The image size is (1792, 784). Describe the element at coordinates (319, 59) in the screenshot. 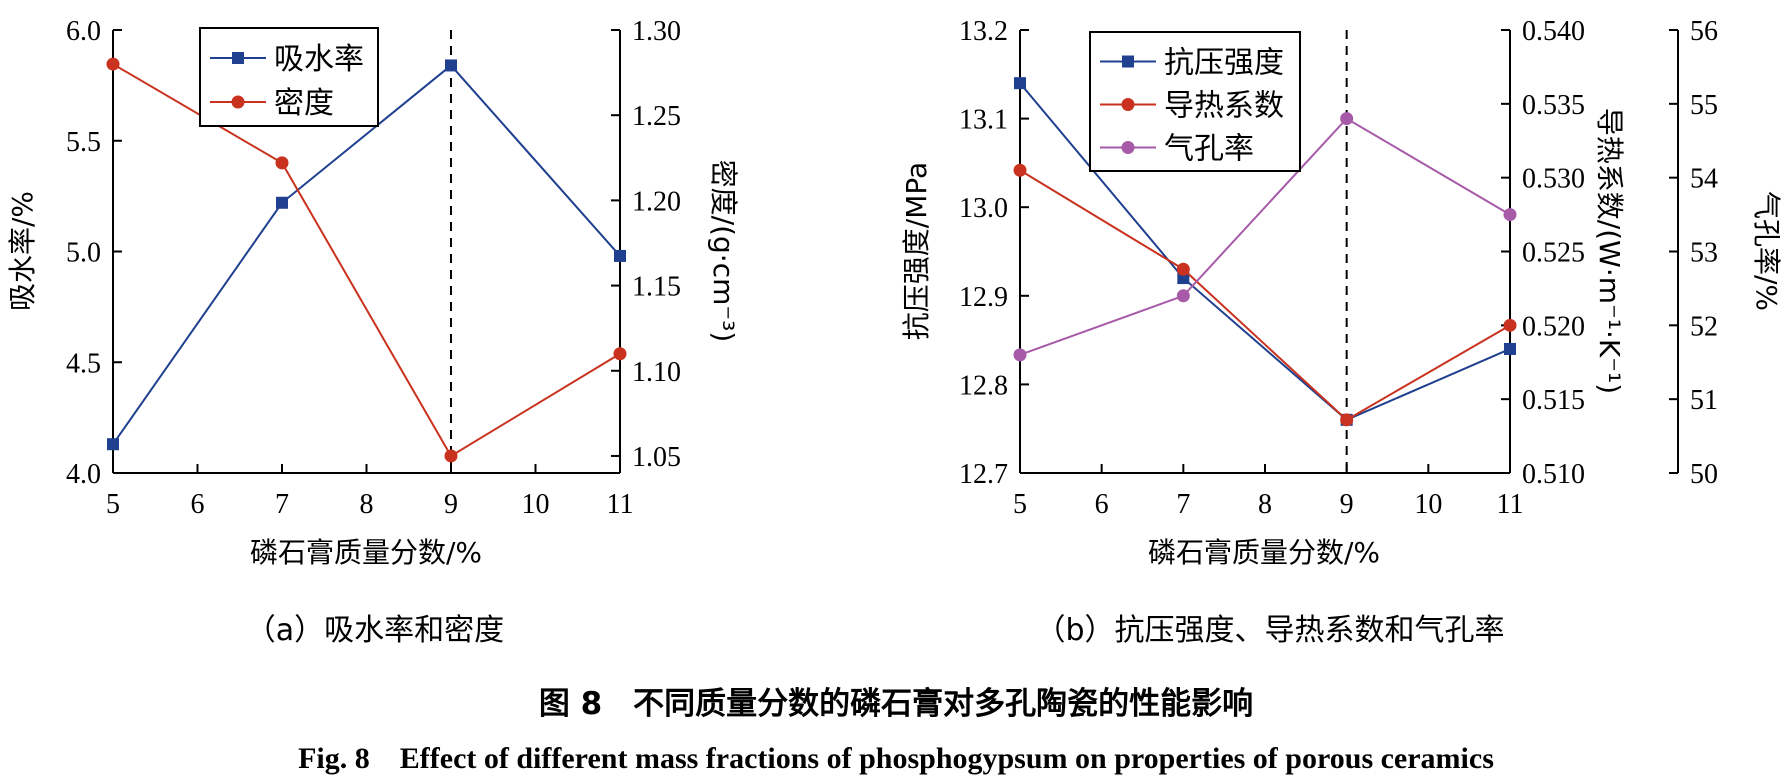

I see `legend-label: 吸水率` at that location.